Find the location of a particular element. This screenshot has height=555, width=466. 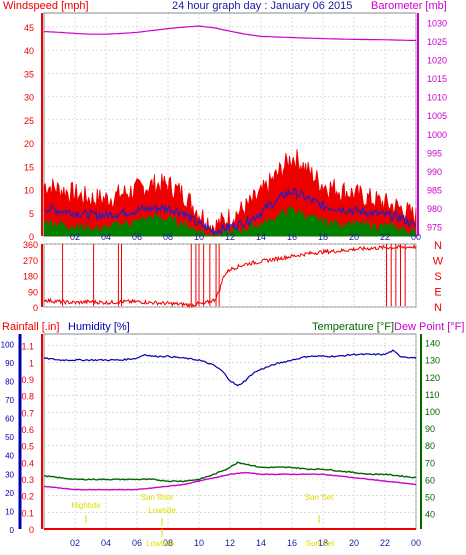

temperature-tick-label: 40 is located at coordinates (430, 515).